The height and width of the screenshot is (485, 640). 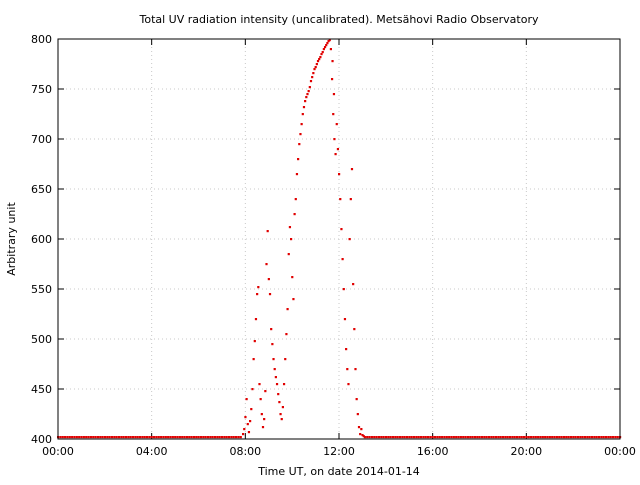 What do you see at coordinates (41, 139) in the screenshot?
I see `y-tick-label: 700` at bounding box center [41, 139].